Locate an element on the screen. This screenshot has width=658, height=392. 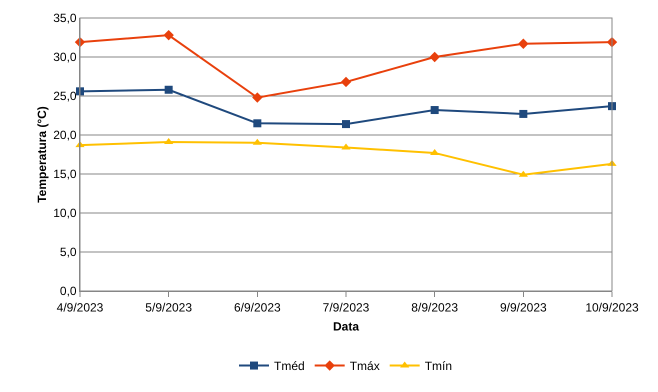
y-tick-label: 20,0 is located at coordinates (65, 135).